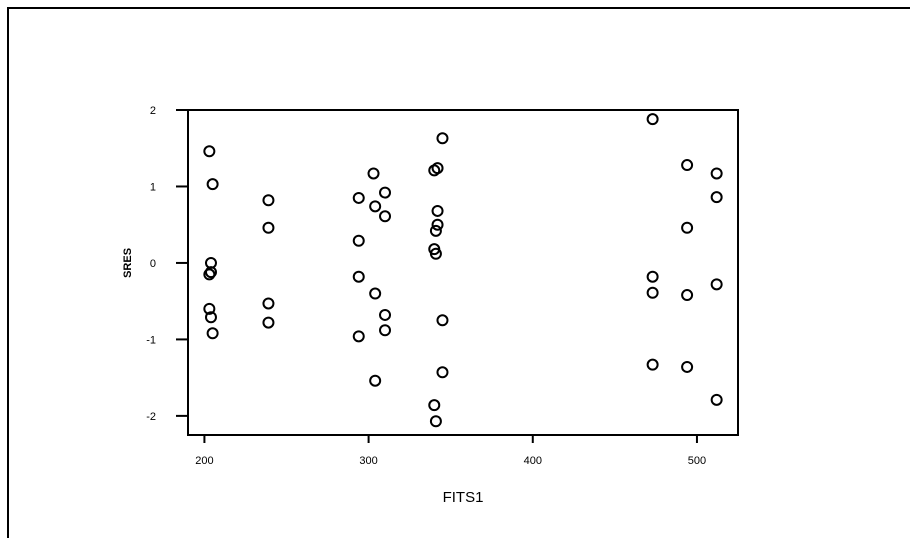 This screenshot has height=538, width=910. I want to click on y-tick-label: 2, so click(153, 111).